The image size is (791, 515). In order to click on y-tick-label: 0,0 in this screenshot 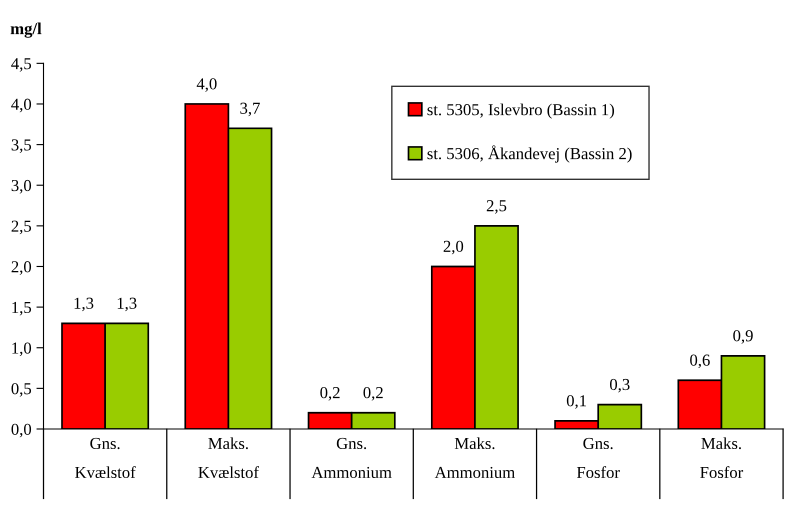, I will do `click(22, 431)`.